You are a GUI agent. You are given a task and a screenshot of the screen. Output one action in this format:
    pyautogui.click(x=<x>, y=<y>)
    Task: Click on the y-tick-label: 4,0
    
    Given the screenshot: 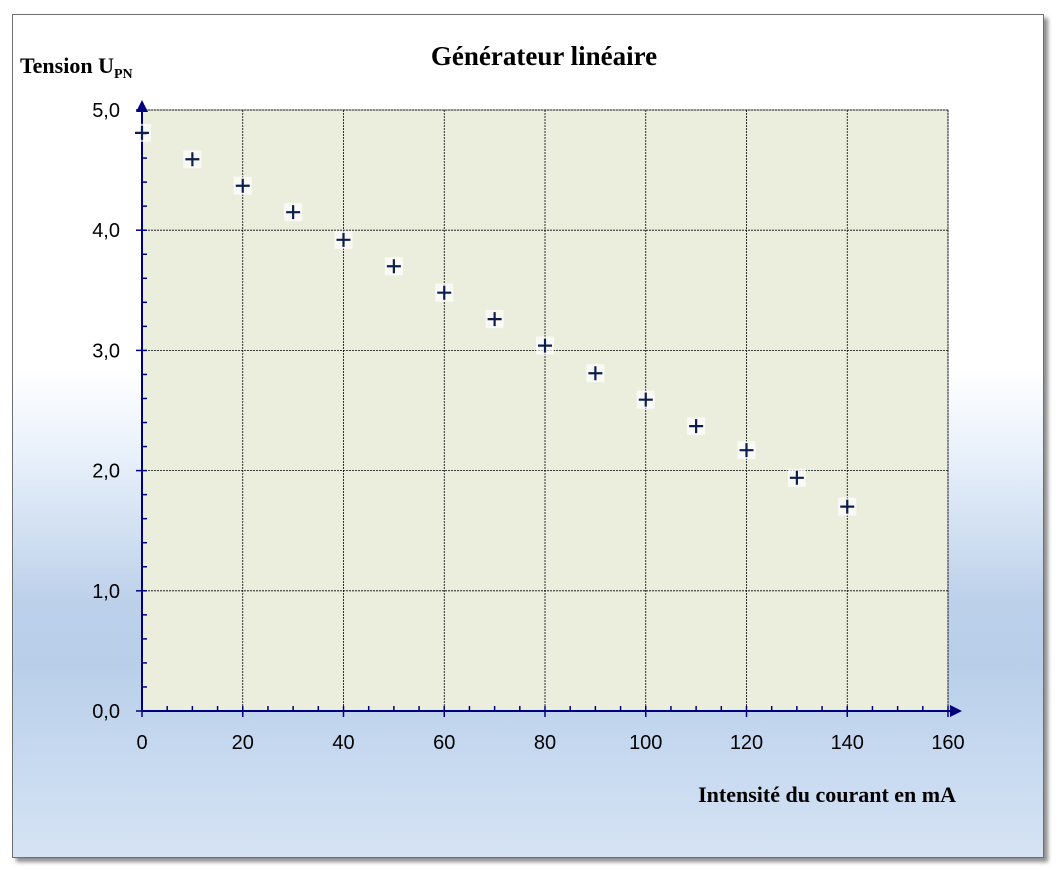 What is the action you would take?
    pyautogui.click(x=106, y=231)
    